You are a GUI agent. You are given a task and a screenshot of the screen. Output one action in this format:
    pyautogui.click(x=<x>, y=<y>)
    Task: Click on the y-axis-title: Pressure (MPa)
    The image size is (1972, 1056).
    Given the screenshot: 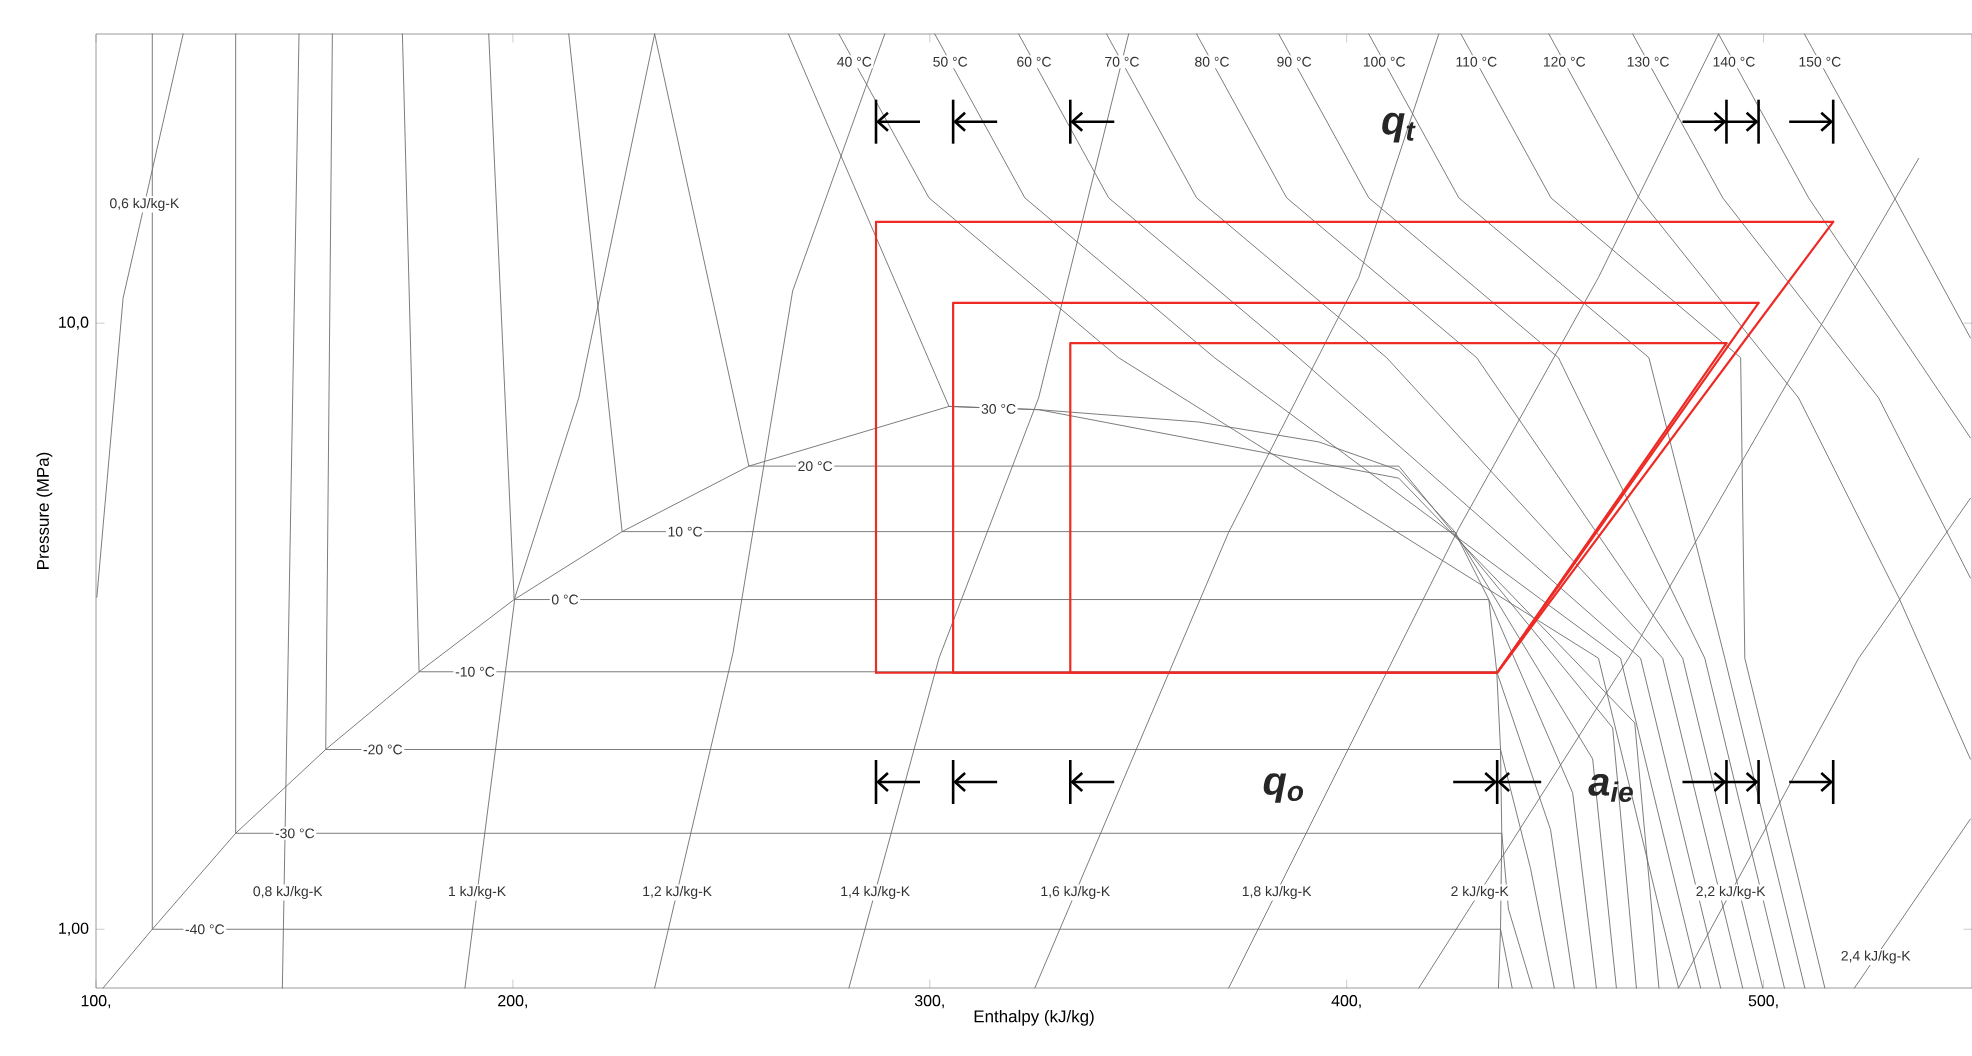 What is the action you would take?
    pyautogui.click(x=44, y=510)
    